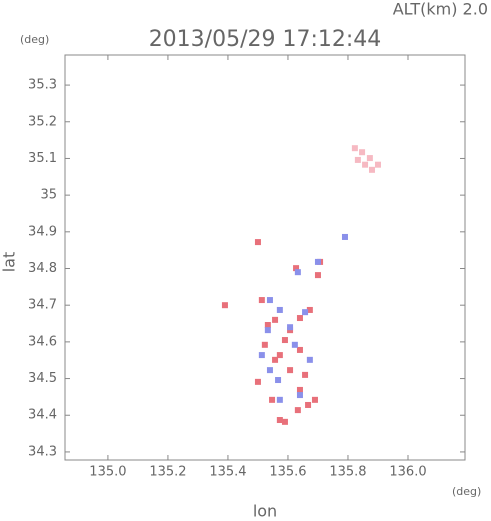 This screenshot has width=491, height=521. Describe the element at coordinates (107, 472) in the screenshot. I see `x-tick-label: 135.0` at that location.